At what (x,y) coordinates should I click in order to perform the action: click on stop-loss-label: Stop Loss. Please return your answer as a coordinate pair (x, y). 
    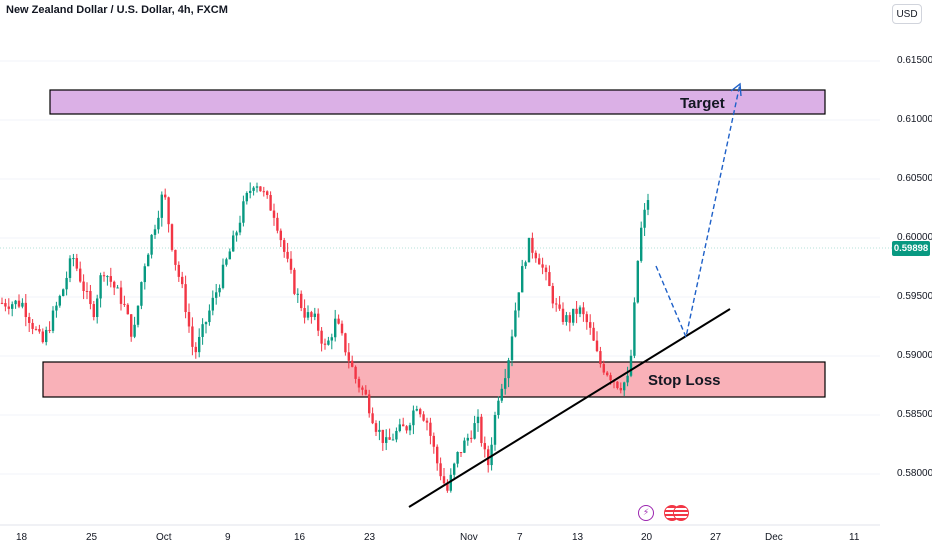
    Looking at the image, I should click on (684, 380).